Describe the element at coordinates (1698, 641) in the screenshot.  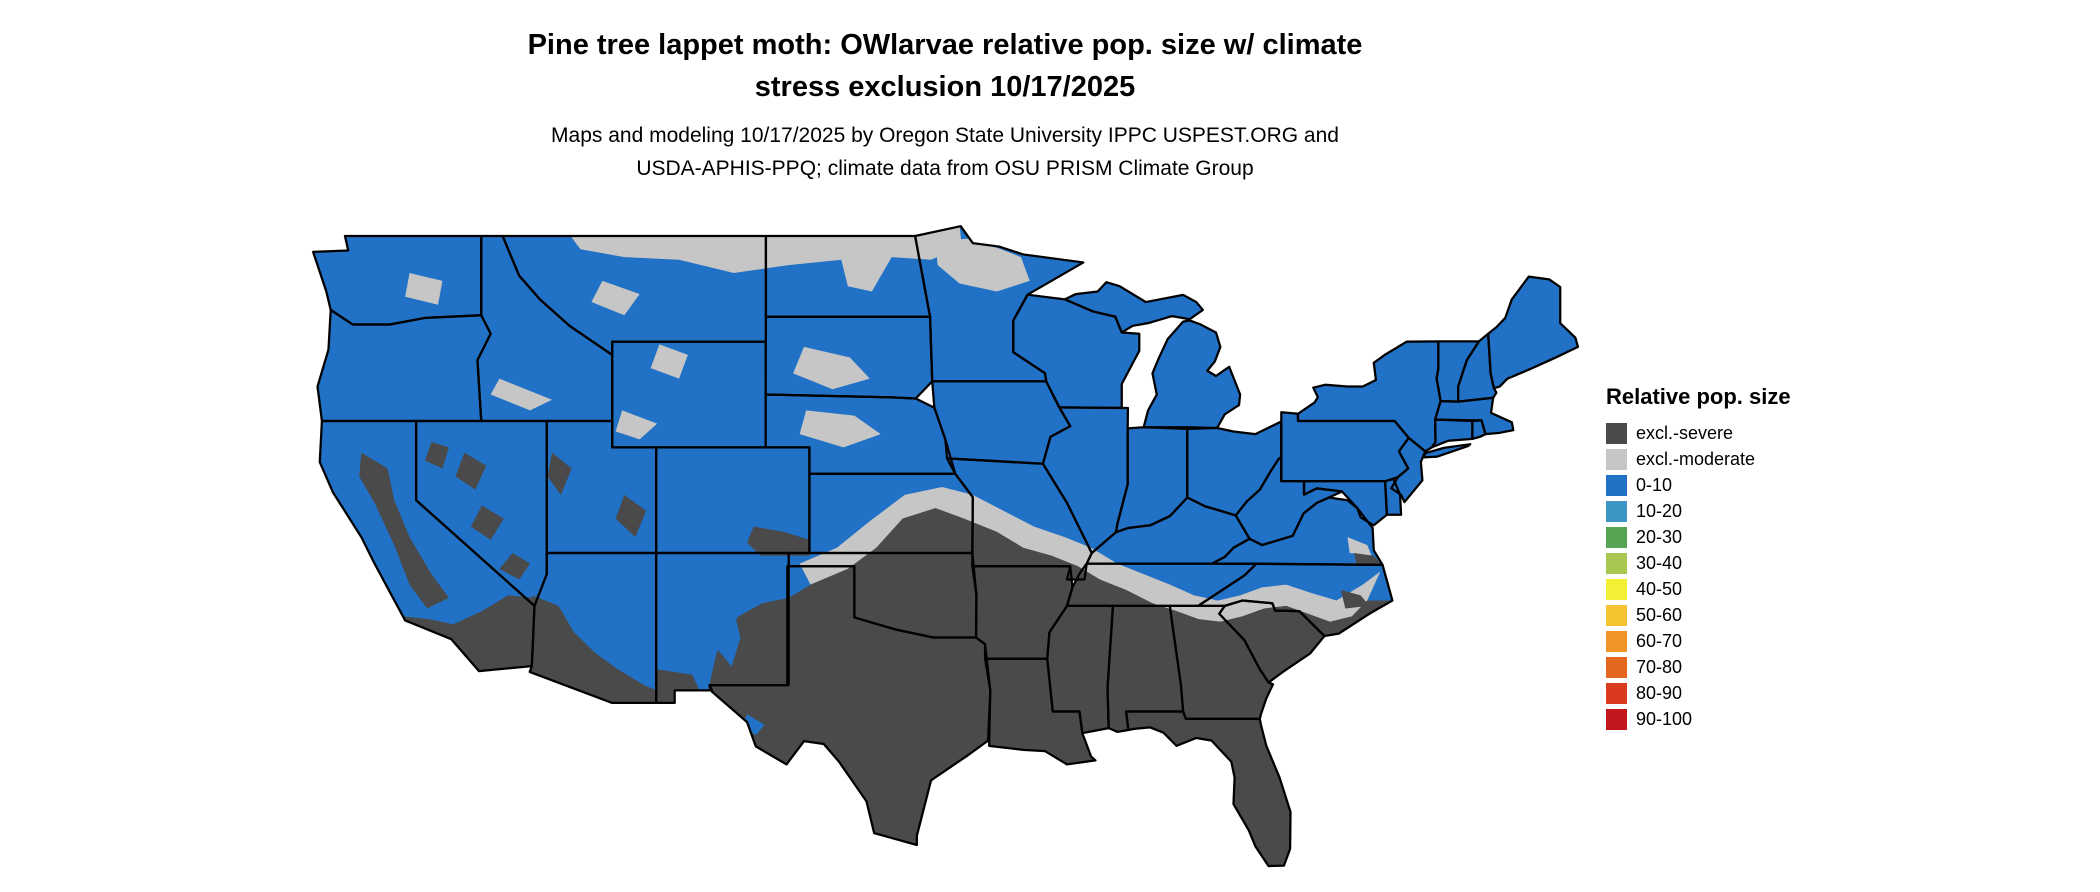
I see `legend-item: 60-70` at that location.